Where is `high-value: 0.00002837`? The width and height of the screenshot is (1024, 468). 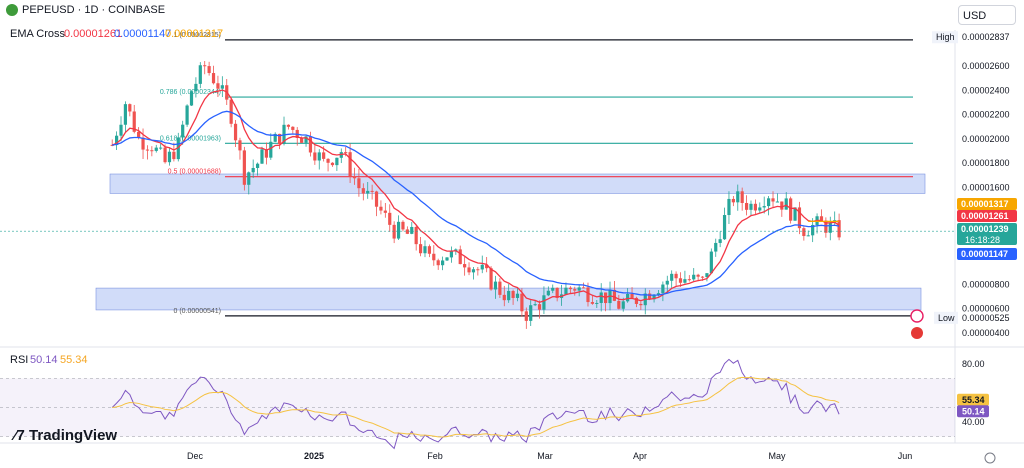
high-value: 0.00002837 is located at coordinates (986, 37).